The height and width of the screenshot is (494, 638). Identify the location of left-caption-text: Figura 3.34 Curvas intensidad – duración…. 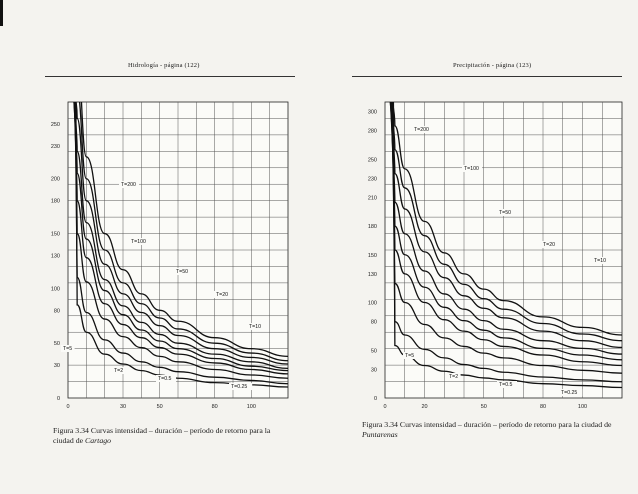
(162, 435).